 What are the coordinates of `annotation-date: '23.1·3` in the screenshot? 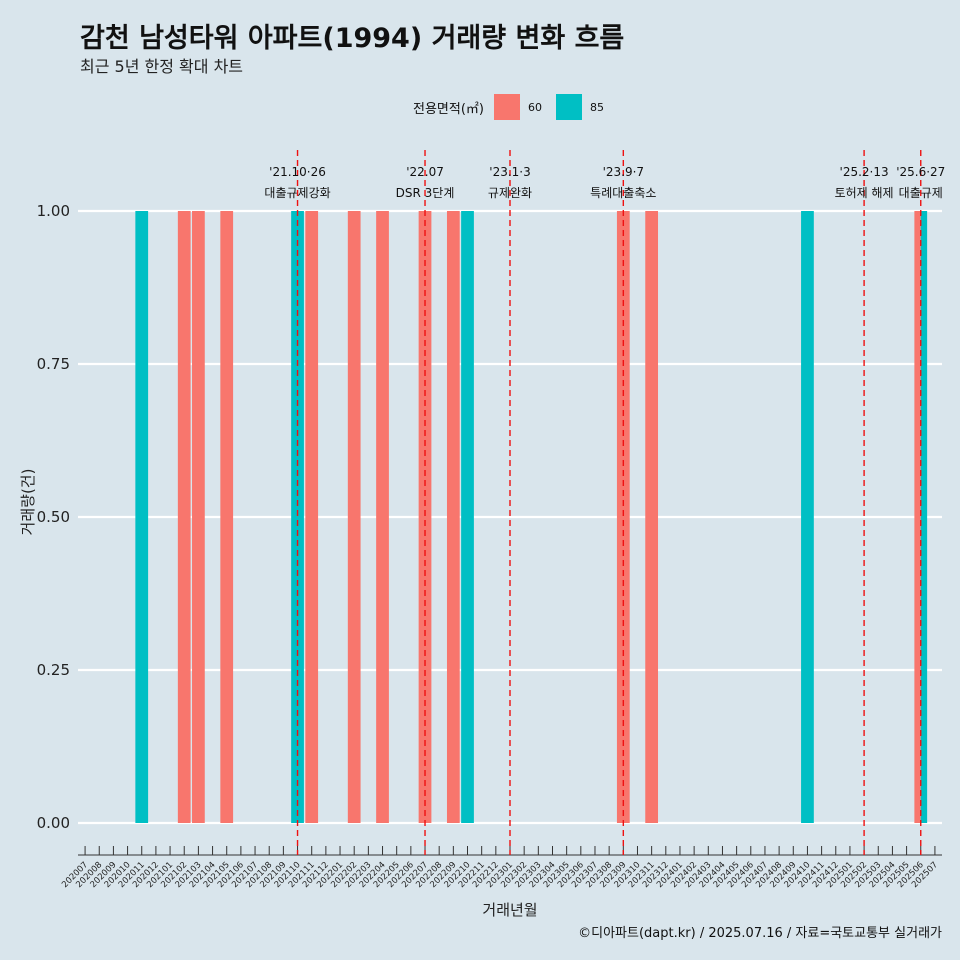 It's located at (509, 172).